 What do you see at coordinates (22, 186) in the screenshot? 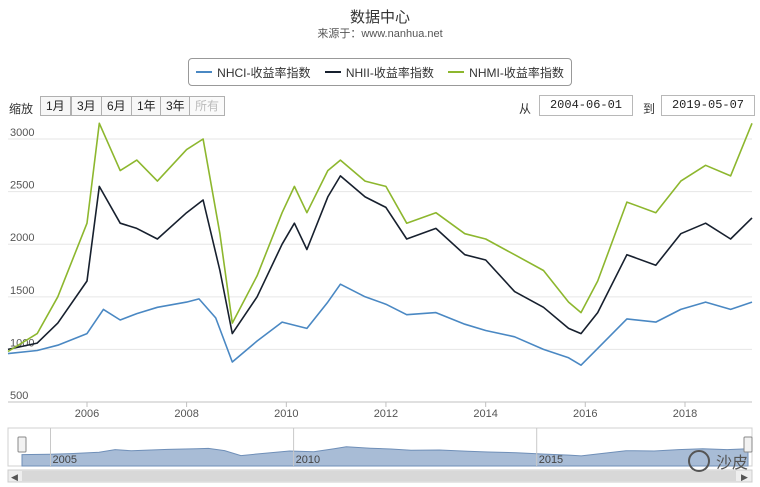
I see `y-tick-label: 2500` at bounding box center [22, 186].